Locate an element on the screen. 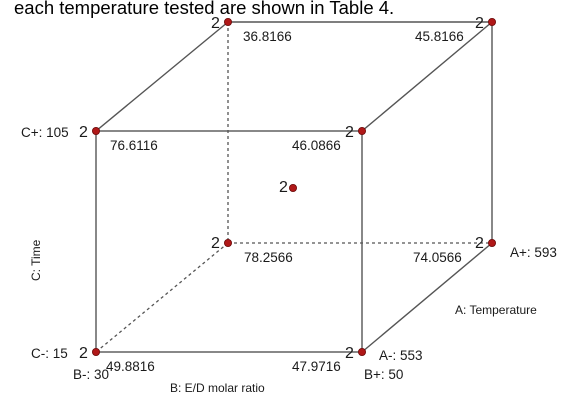 This screenshot has height=403, width=564. value-back-top-right: 45.8166 is located at coordinates (439, 36).